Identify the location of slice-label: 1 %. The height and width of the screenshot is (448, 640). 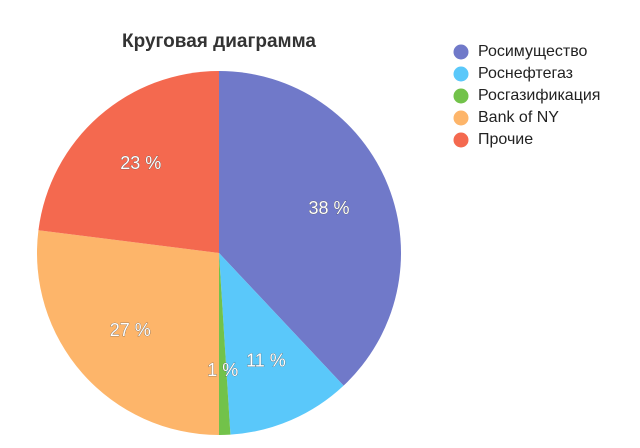
(222, 370).